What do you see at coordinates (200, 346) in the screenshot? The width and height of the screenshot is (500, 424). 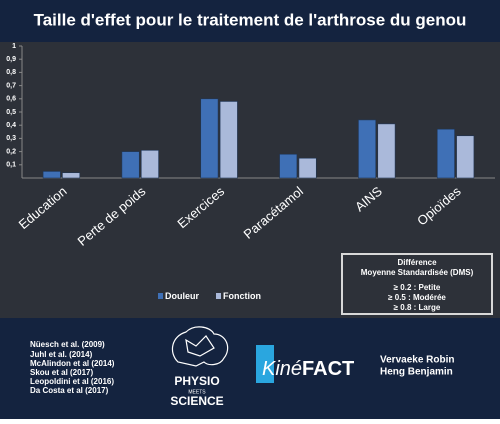 I see `brain-icon` at bounding box center [200, 346].